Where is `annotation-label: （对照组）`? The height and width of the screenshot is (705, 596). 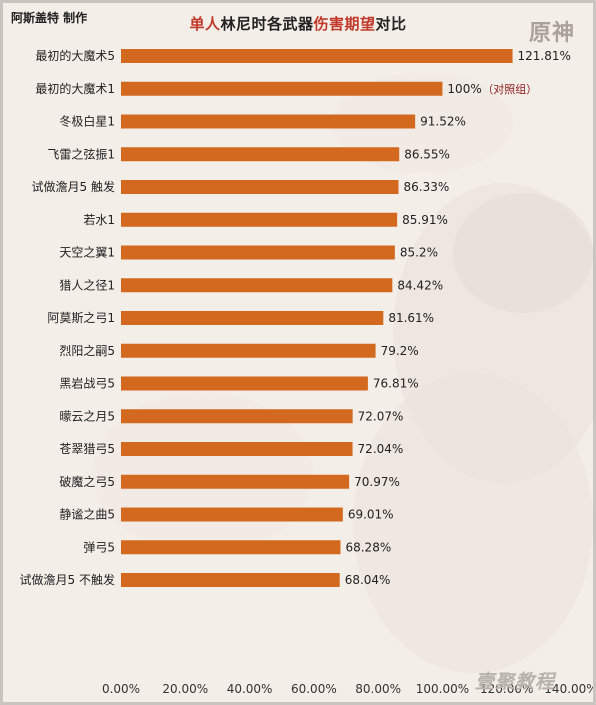 annotation-label: （对照组） is located at coordinates (509, 89).